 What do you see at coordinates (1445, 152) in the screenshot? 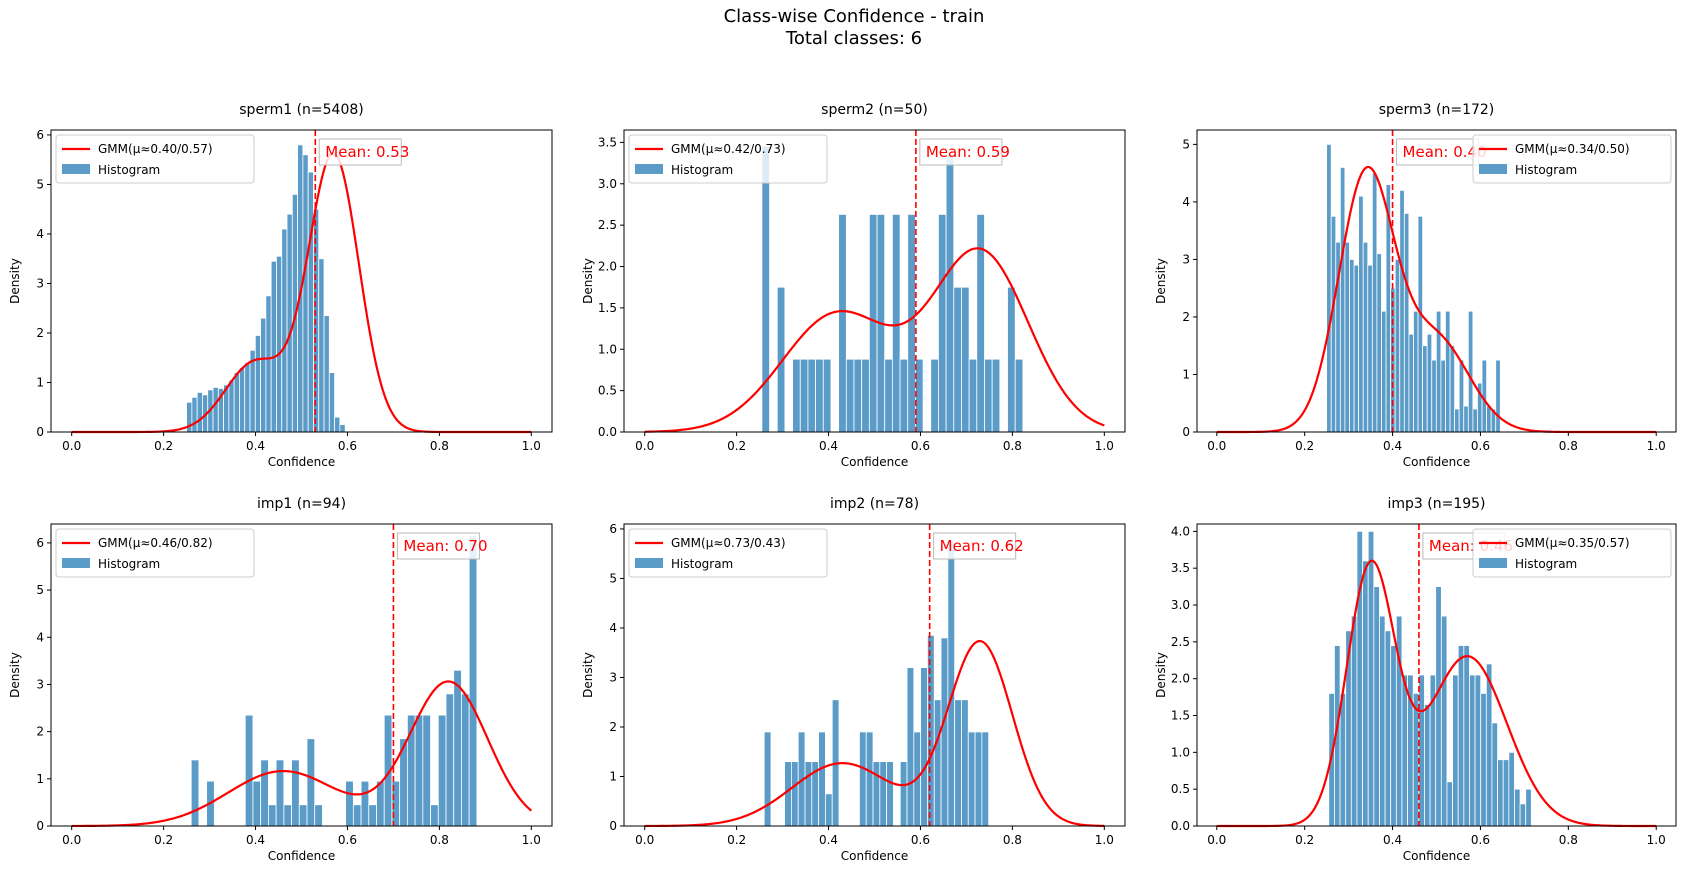
I see `mean-label: Mean: 0.40` at bounding box center [1445, 152].